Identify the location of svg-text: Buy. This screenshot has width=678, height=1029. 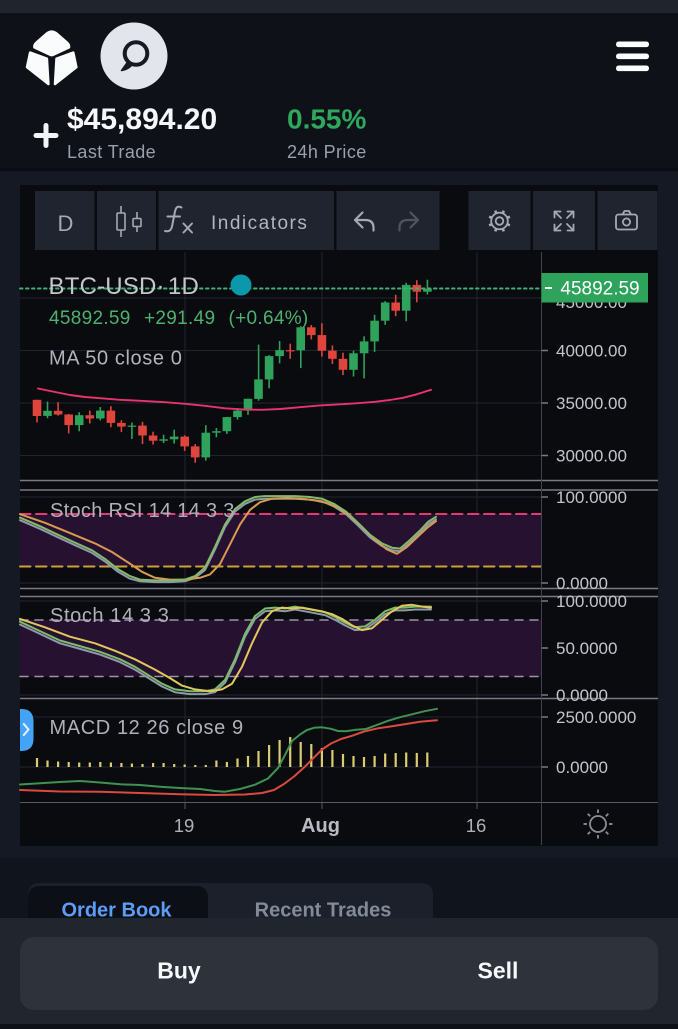
(179, 971).